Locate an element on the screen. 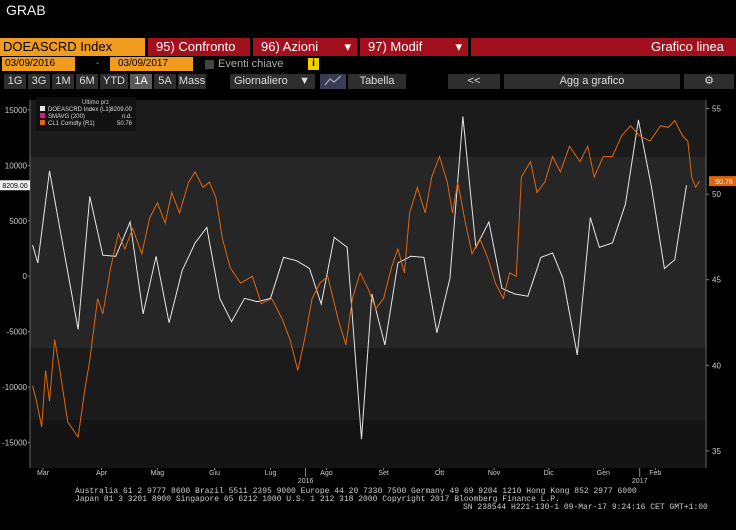 The height and width of the screenshot is (530, 736). x-tick-label: Apr is located at coordinates (102, 473).